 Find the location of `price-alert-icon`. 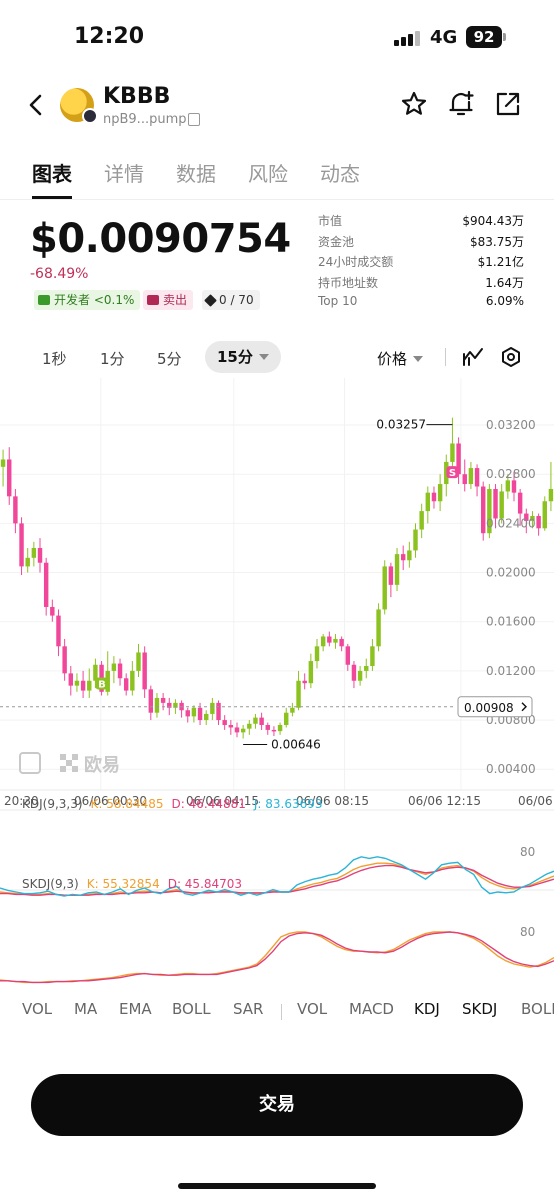

price-alert-icon is located at coordinates (461, 104).